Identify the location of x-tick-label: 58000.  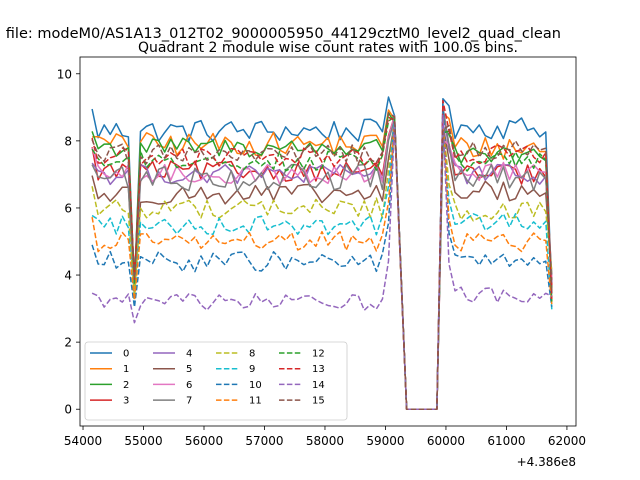
(325, 441).